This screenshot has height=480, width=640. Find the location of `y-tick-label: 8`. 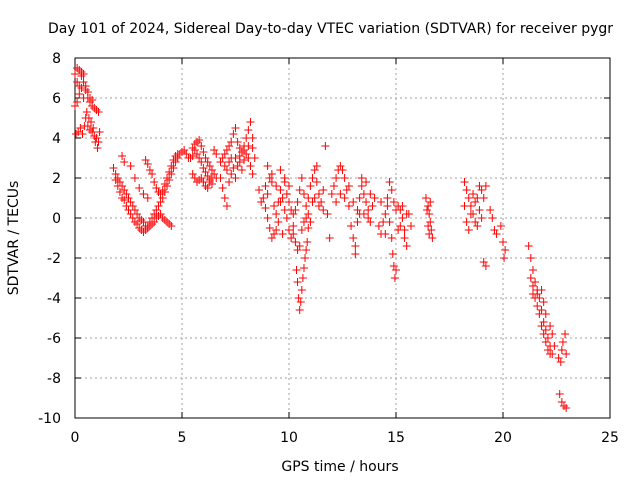

y-tick-label: 8 is located at coordinates (56, 59).